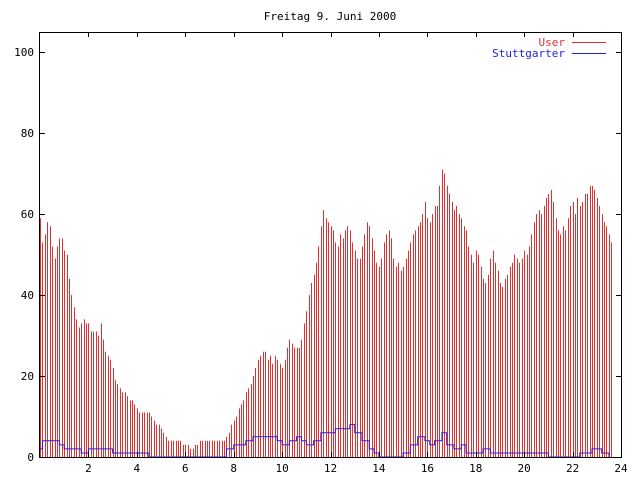  I want to click on y-tick-label: 0, so click(30, 457).